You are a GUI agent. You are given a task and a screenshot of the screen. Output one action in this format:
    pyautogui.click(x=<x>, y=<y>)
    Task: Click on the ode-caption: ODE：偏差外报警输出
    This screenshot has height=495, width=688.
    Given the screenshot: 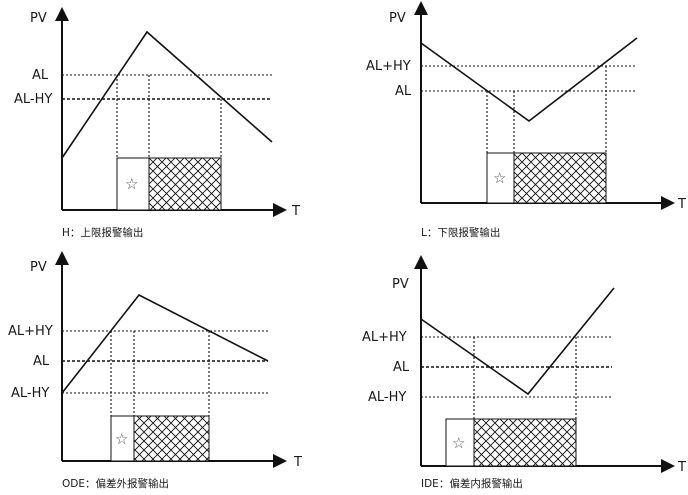 What is the action you would take?
    pyautogui.click(x=115, y=483)
    